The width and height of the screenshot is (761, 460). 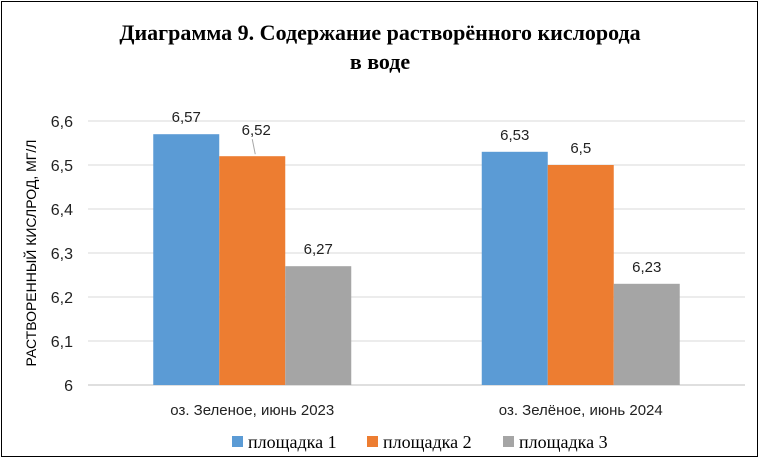 What do you see at coordinates (318, 249) in the screenshot?
I see `data-label: 6,27` at bounding box center [318, 249].